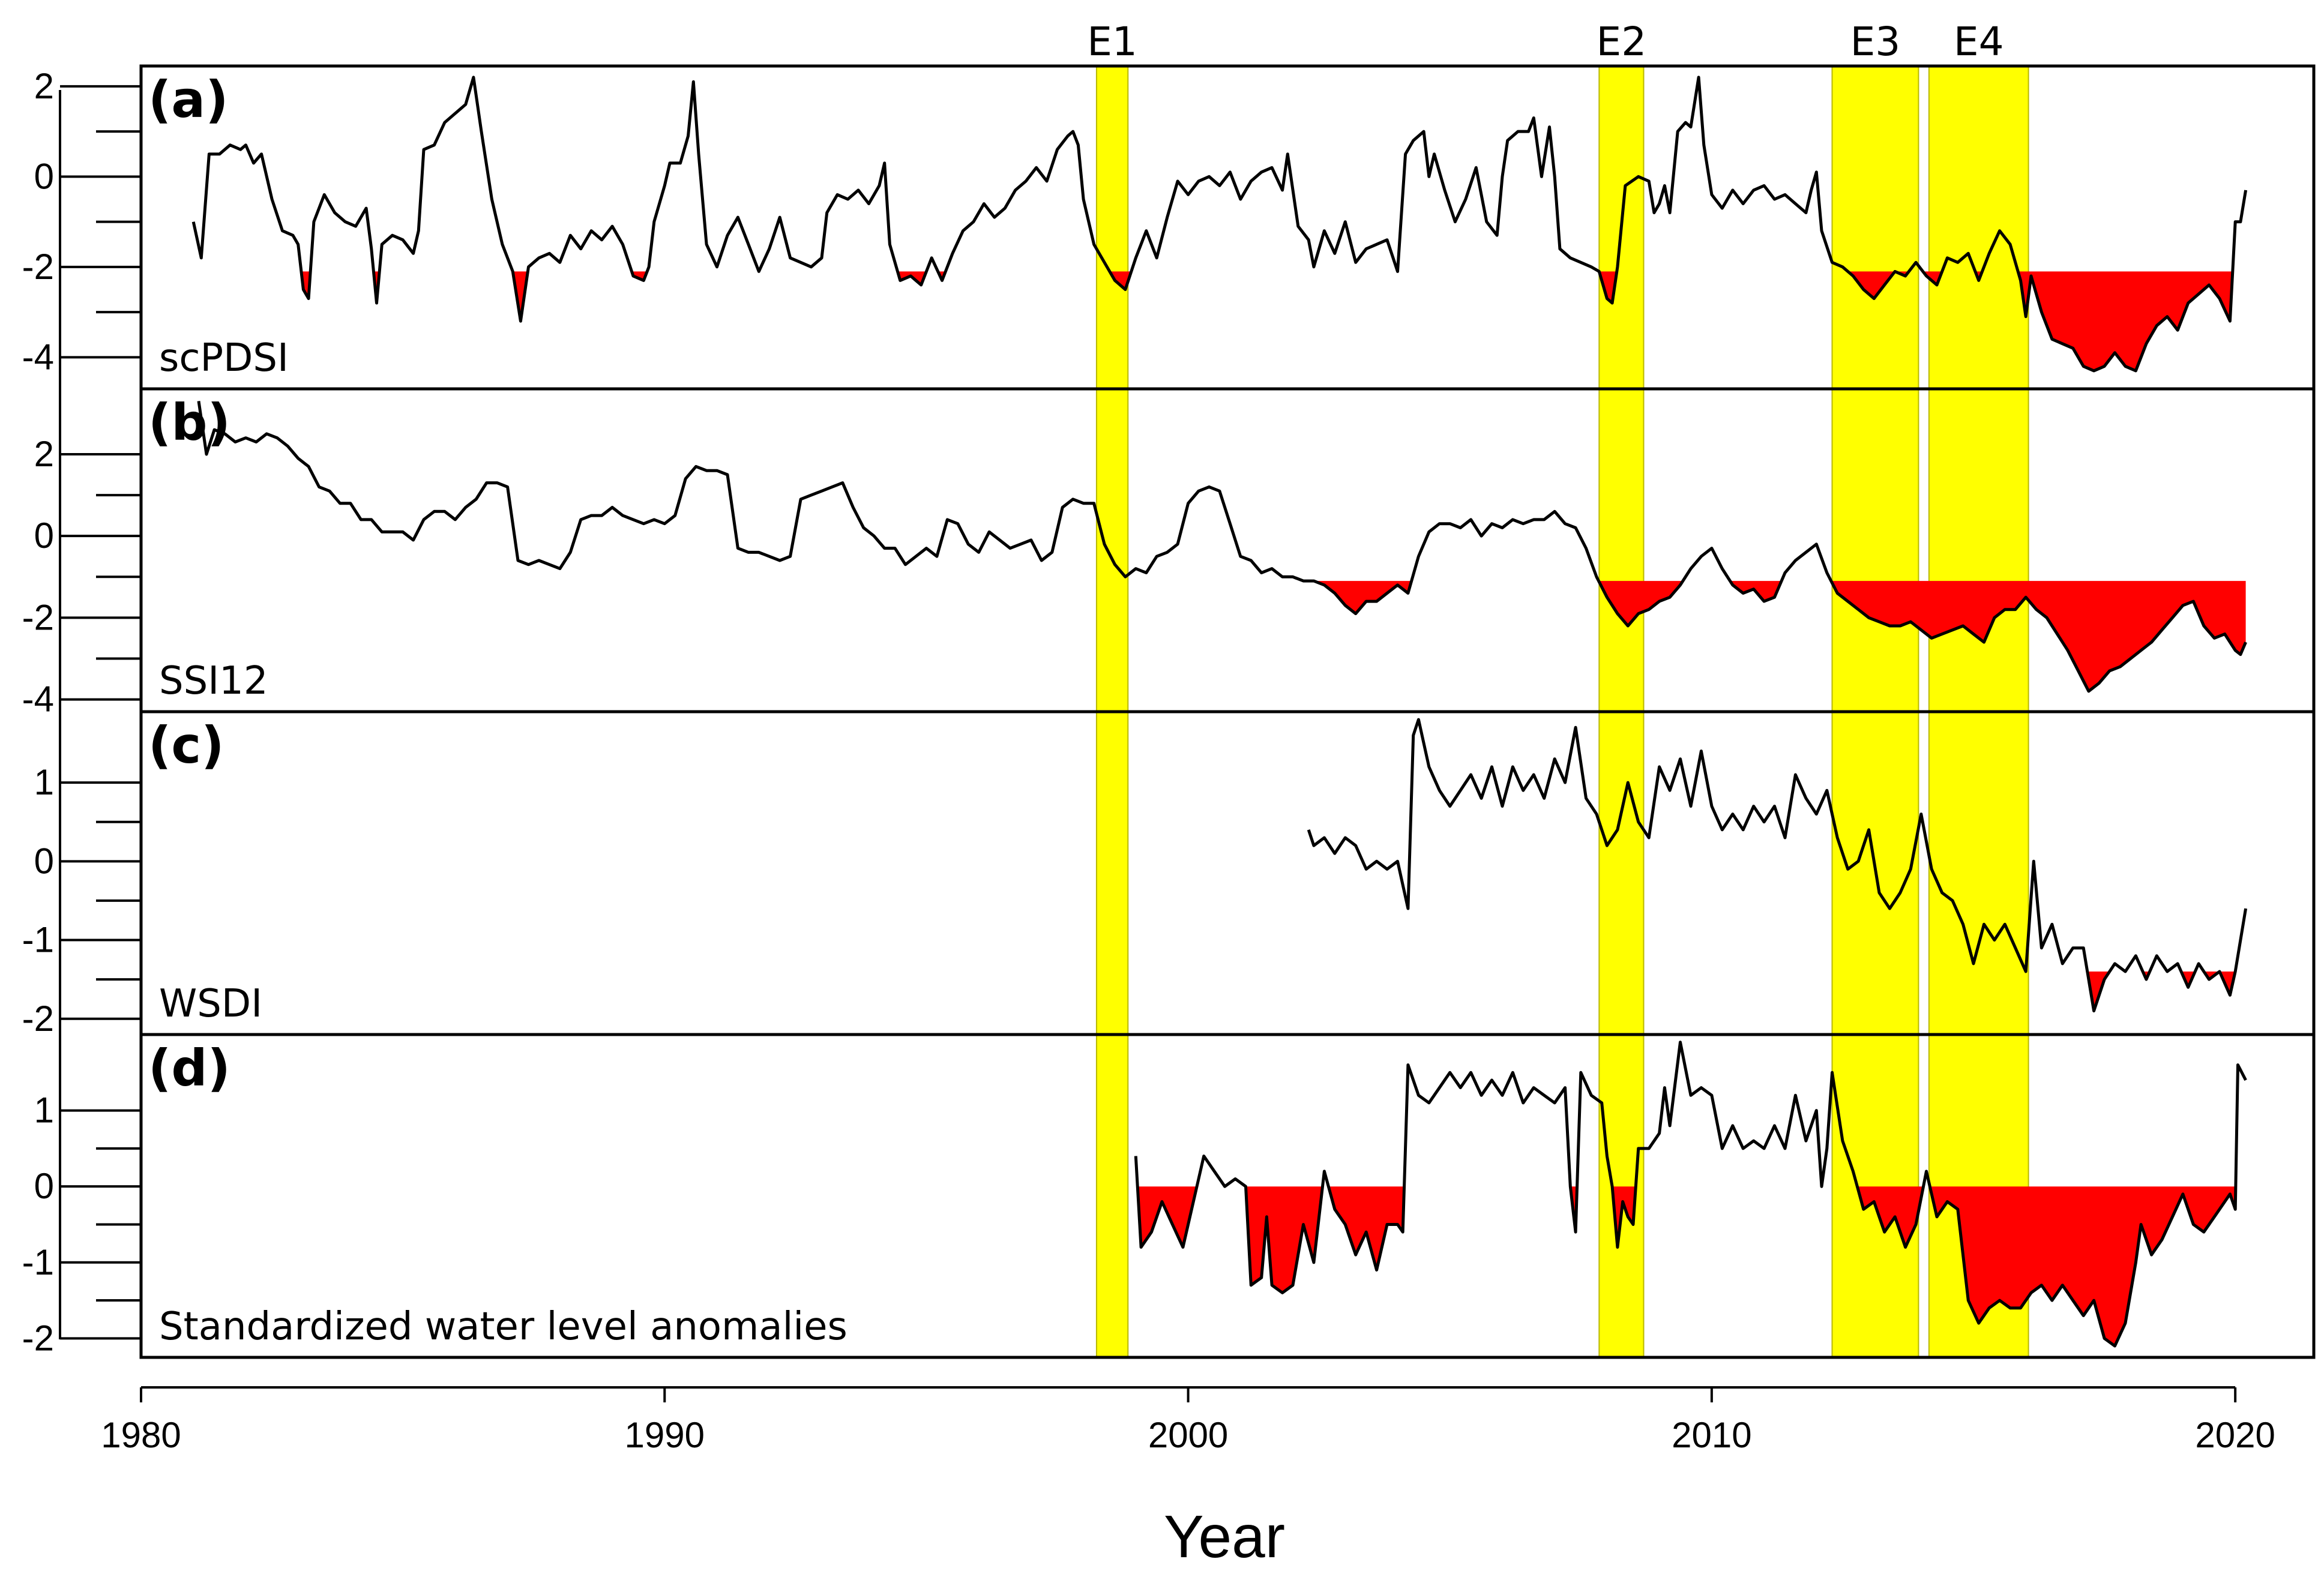 The image size is (2324, 1577). What do you see at coordinates (38, 1262) in the screenshot?
I see `y-tick-label-d-2: -1` at bounding box center [38, 1262].